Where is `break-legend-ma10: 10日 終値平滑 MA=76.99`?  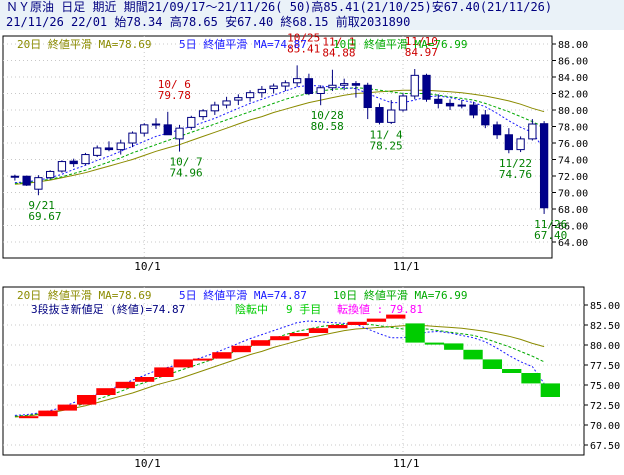
break-legend-ma10: 10日 終値平滑 MA=76.99 is located at coordinates (400, 295).